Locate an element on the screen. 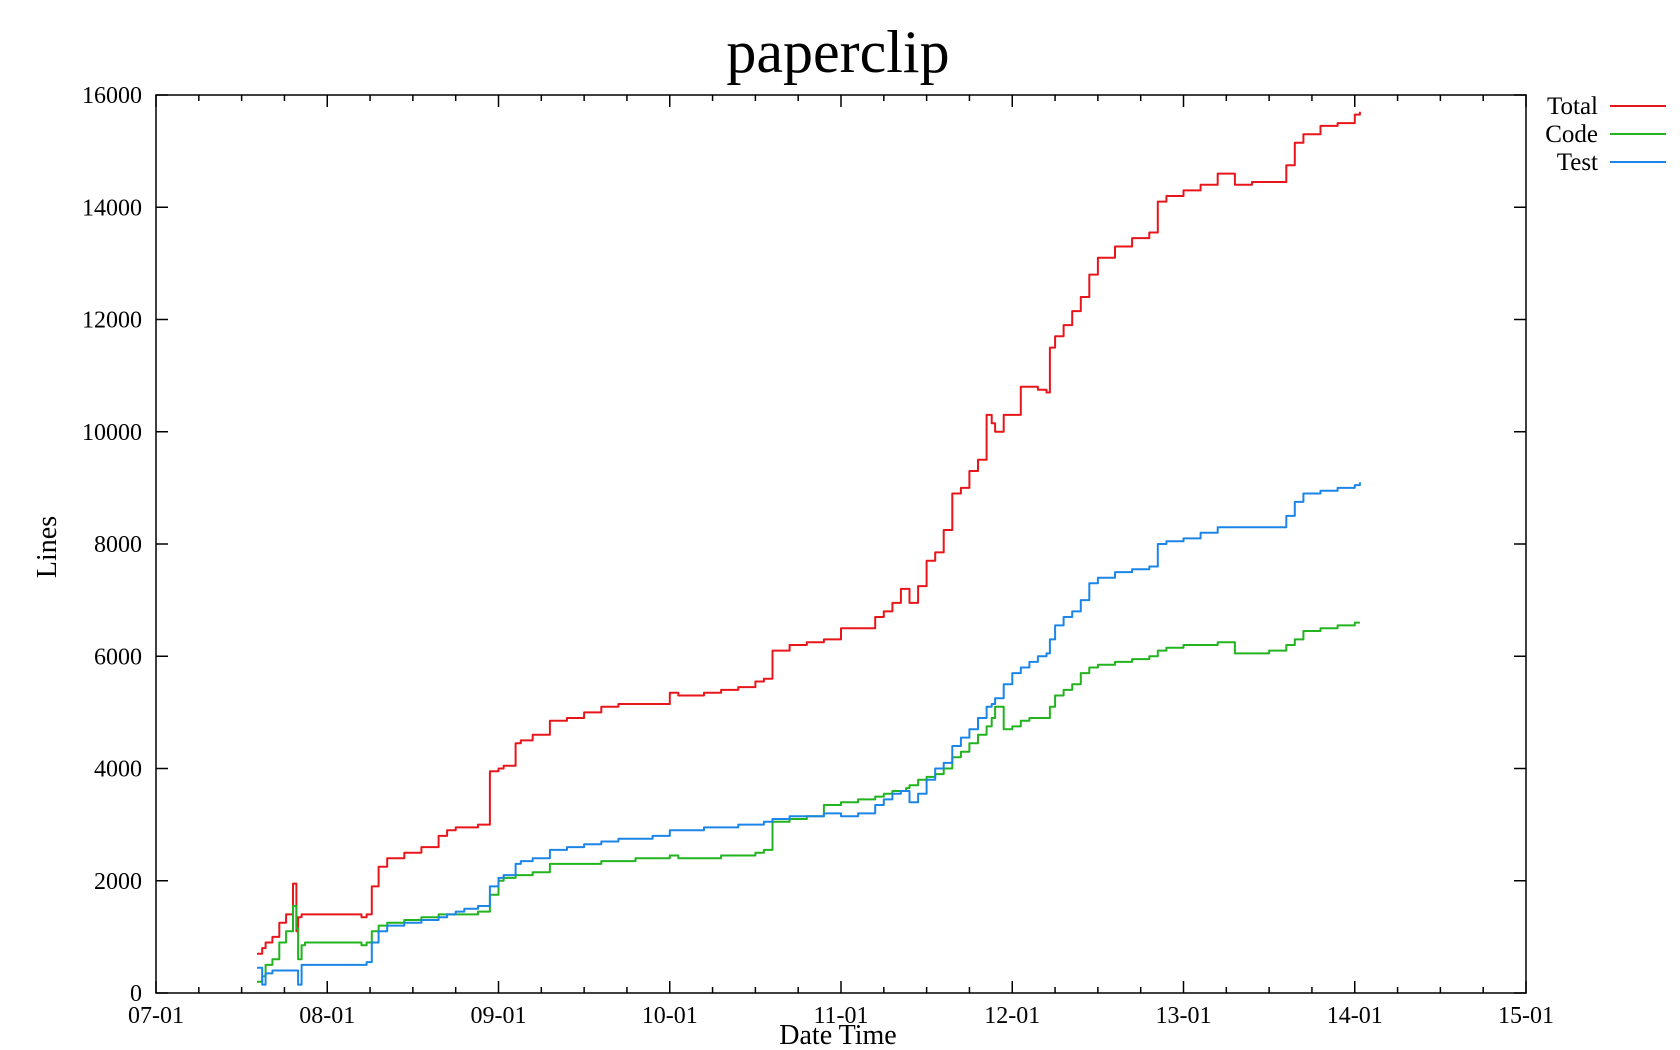  x-tick-label: 11-01 is located at coordinates (840, 1016).